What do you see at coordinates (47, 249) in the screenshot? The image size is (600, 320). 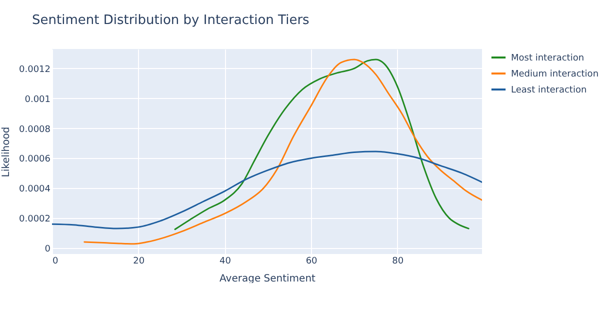 I see `y-tick-label: 0` at bounding box center [47, 249].